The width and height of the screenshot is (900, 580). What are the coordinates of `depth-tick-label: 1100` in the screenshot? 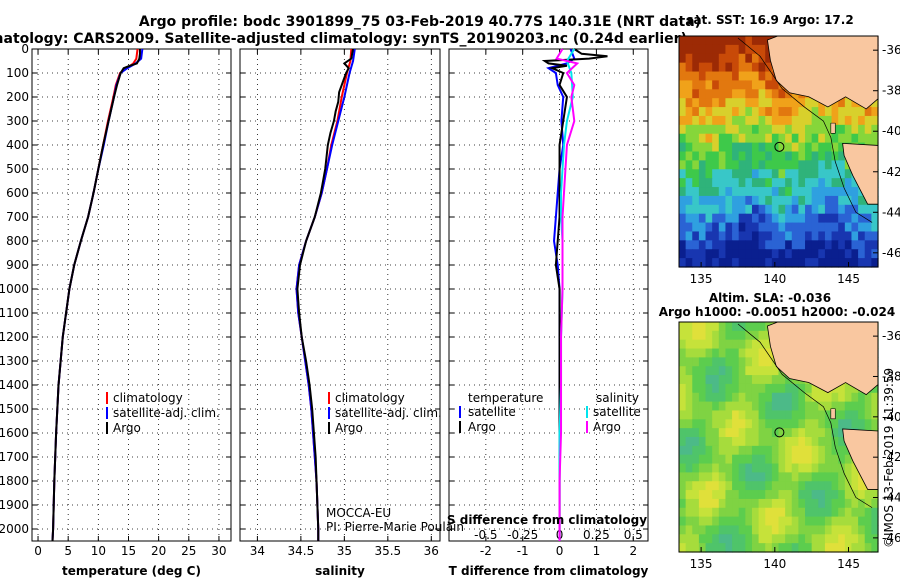 It's located at (14, 313).